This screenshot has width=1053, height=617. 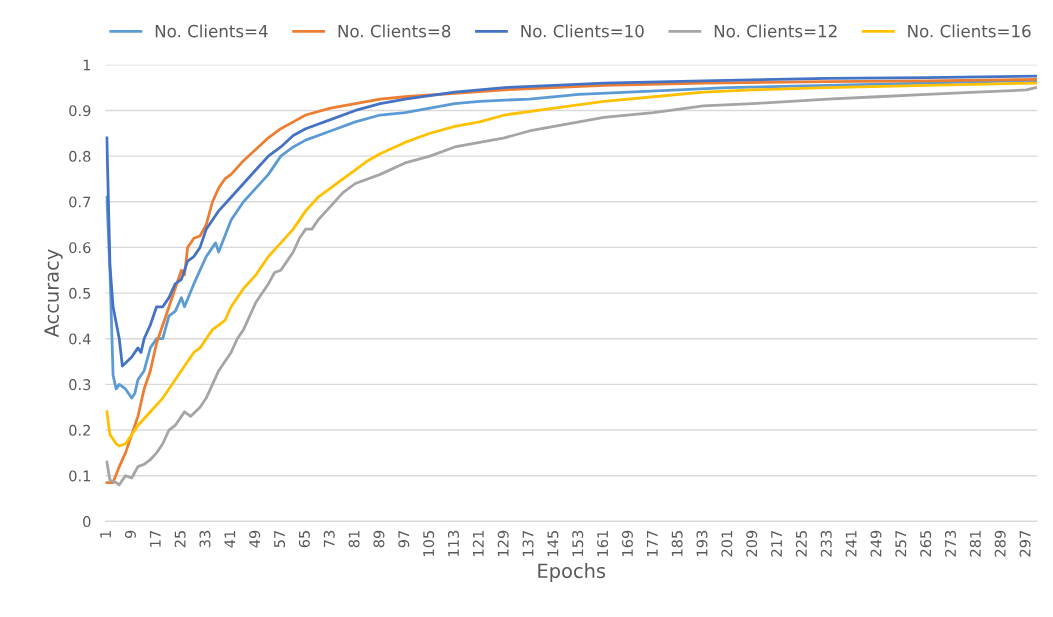 I want to click on x-tick-label: 41, so click(x=230, y=539).